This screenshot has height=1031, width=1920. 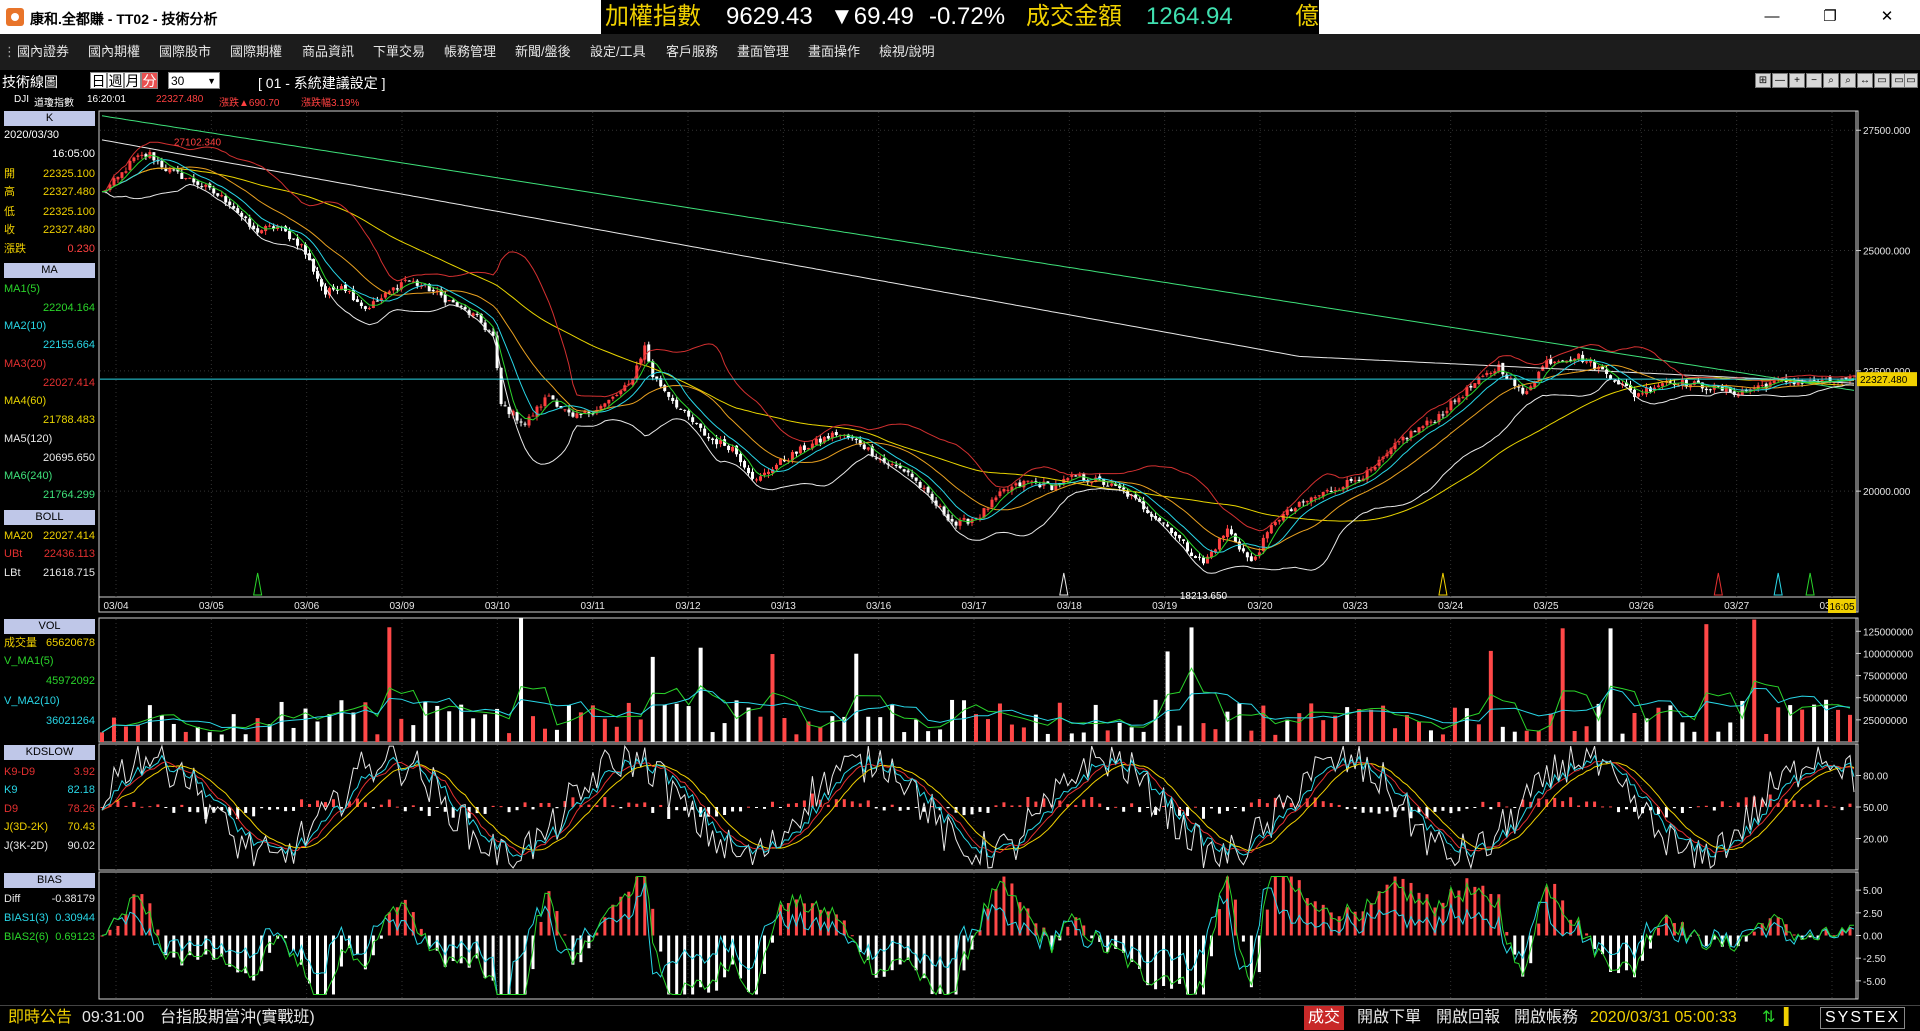 What do you see at coordinates (1324, 1018) in the screenshot?
I see `deal-button: 成交` at bounding box center [1324, 1018].